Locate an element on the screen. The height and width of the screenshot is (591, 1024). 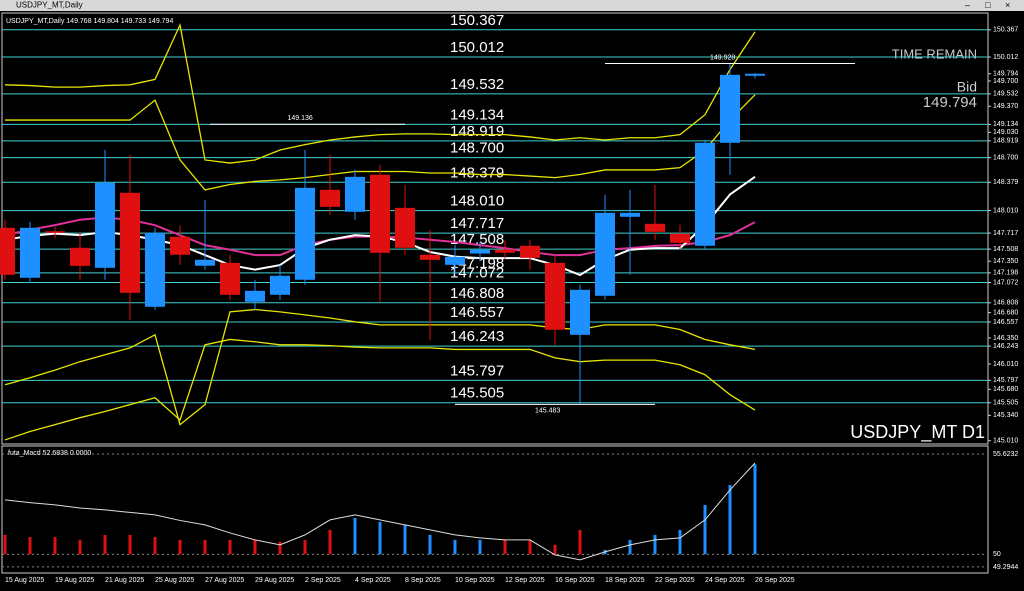
close-button: × is located at coordinates (1007, 5).